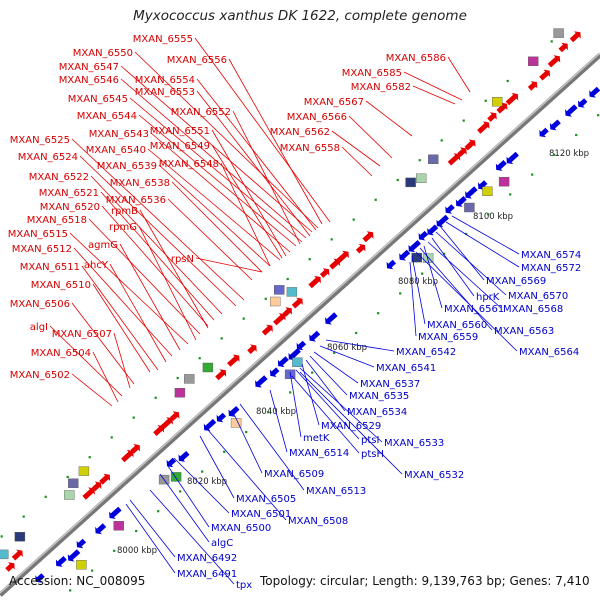  Describe the element at coordinates (189, 164) in the screenshot. I see `gene-label: MXAN_6548` at that location.